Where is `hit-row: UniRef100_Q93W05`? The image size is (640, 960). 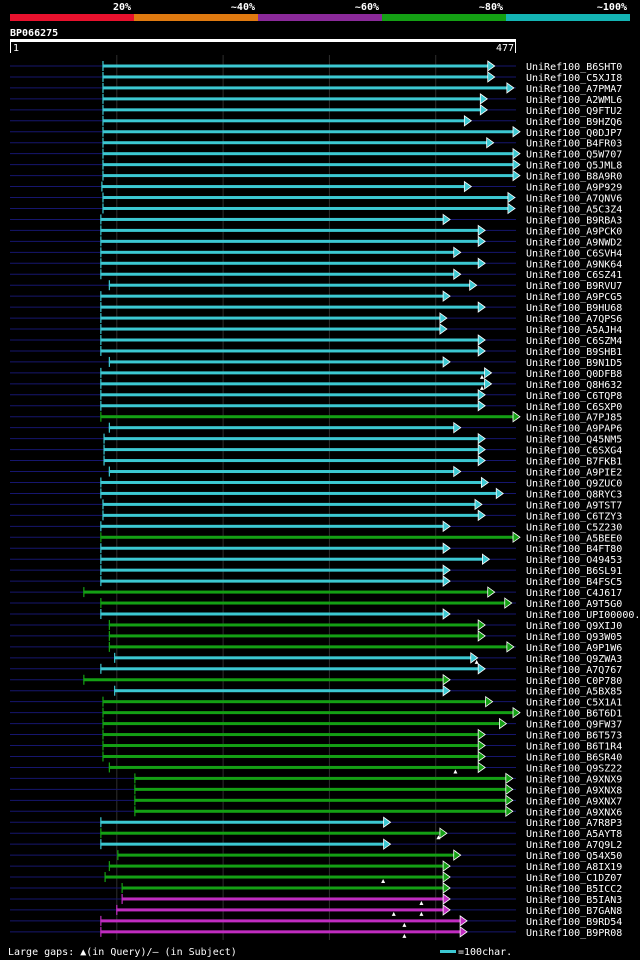 hit-row: UniRef100_Q93W05 is located at coordinates (316, 636).